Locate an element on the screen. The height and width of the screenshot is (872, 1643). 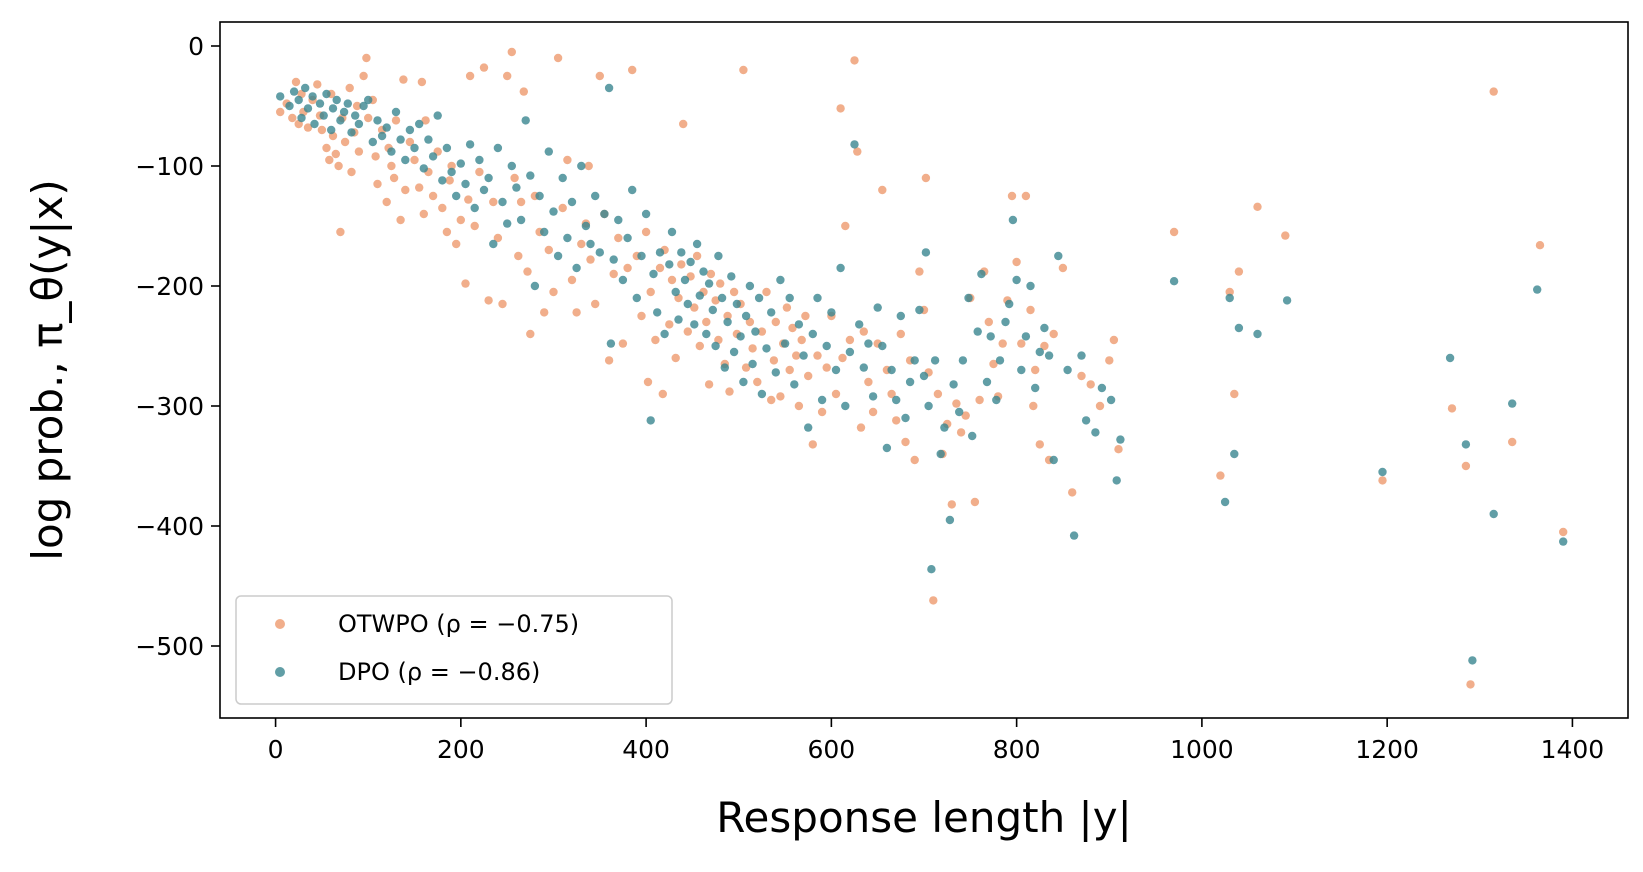
legend: OTWPO (ρ = −0.75) DPO (ρ = −0.86) is located at coordinates (454, 650).